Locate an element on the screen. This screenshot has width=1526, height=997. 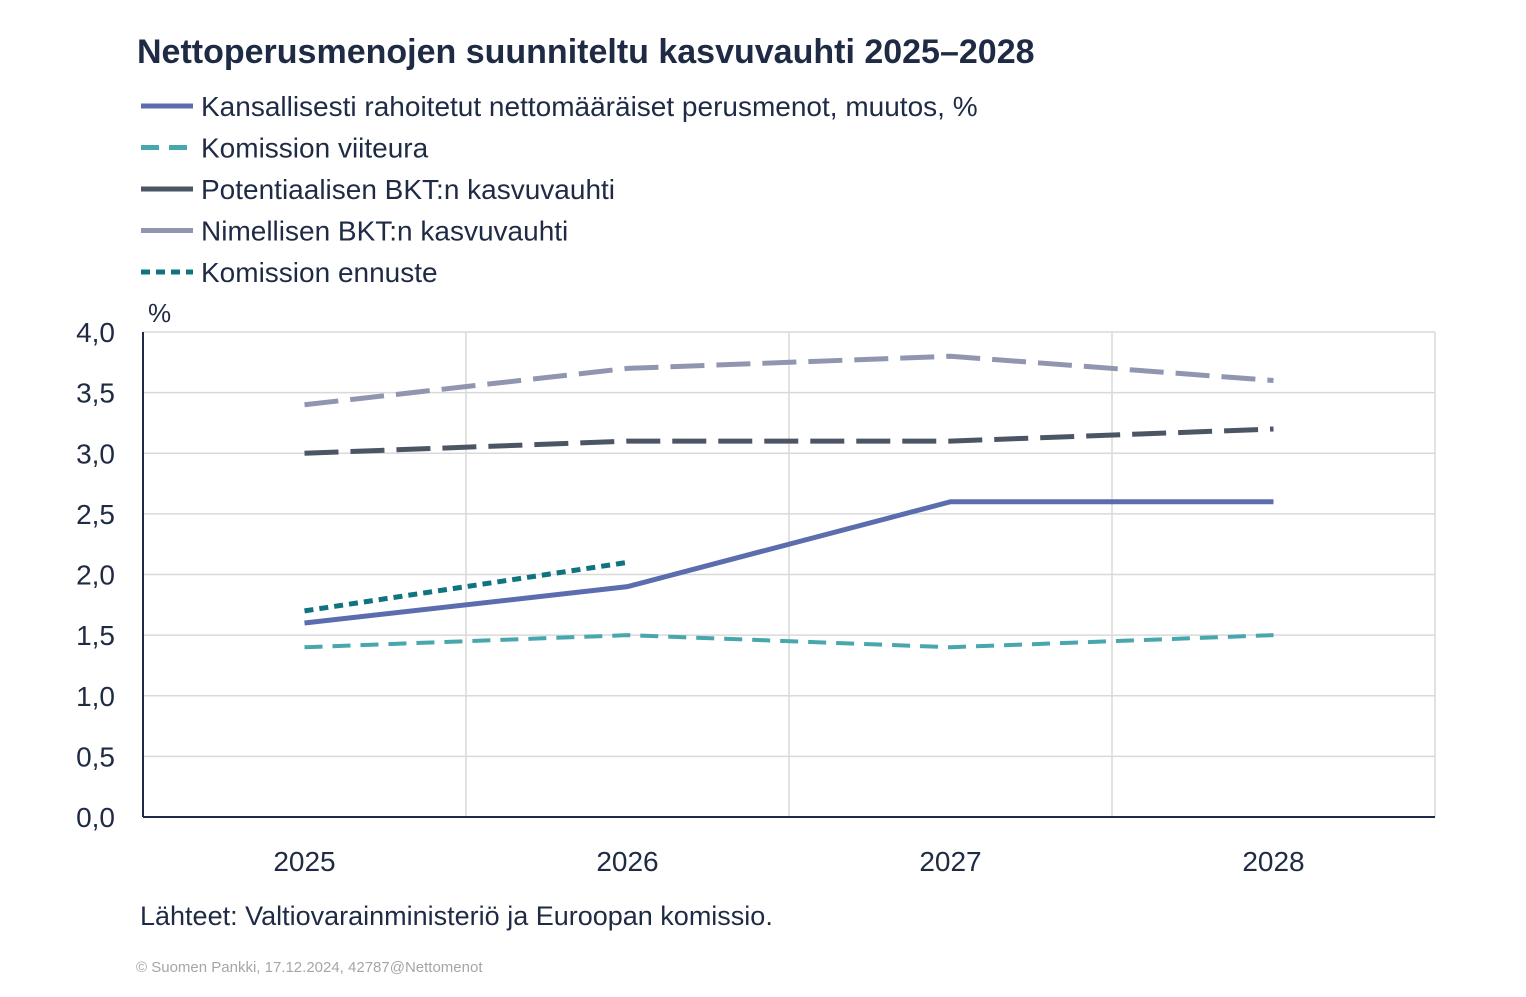
series-line-potentiaalinen is located at coordinates (789, 441).